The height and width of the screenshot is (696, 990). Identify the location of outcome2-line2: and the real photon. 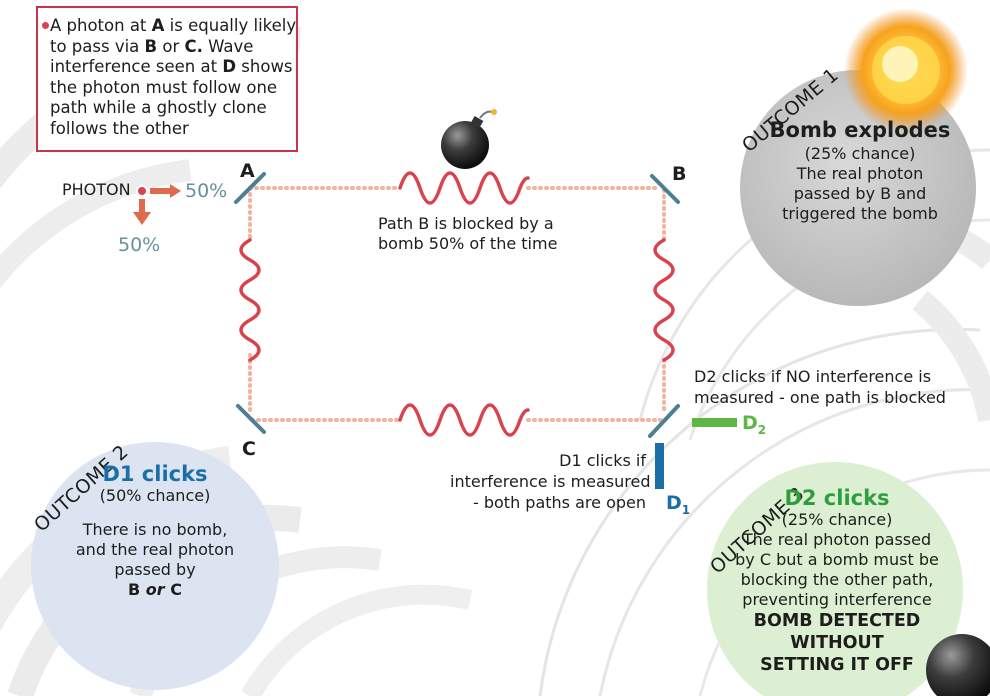
(155, 549).